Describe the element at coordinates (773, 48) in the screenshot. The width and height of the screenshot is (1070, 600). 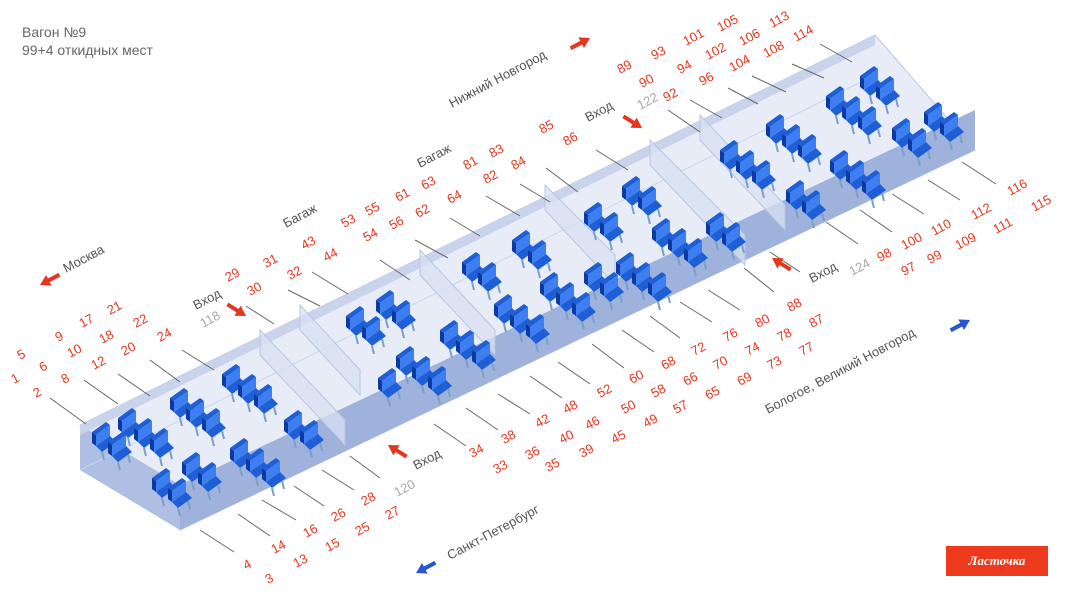
I see `seat-number: 108` at that location.